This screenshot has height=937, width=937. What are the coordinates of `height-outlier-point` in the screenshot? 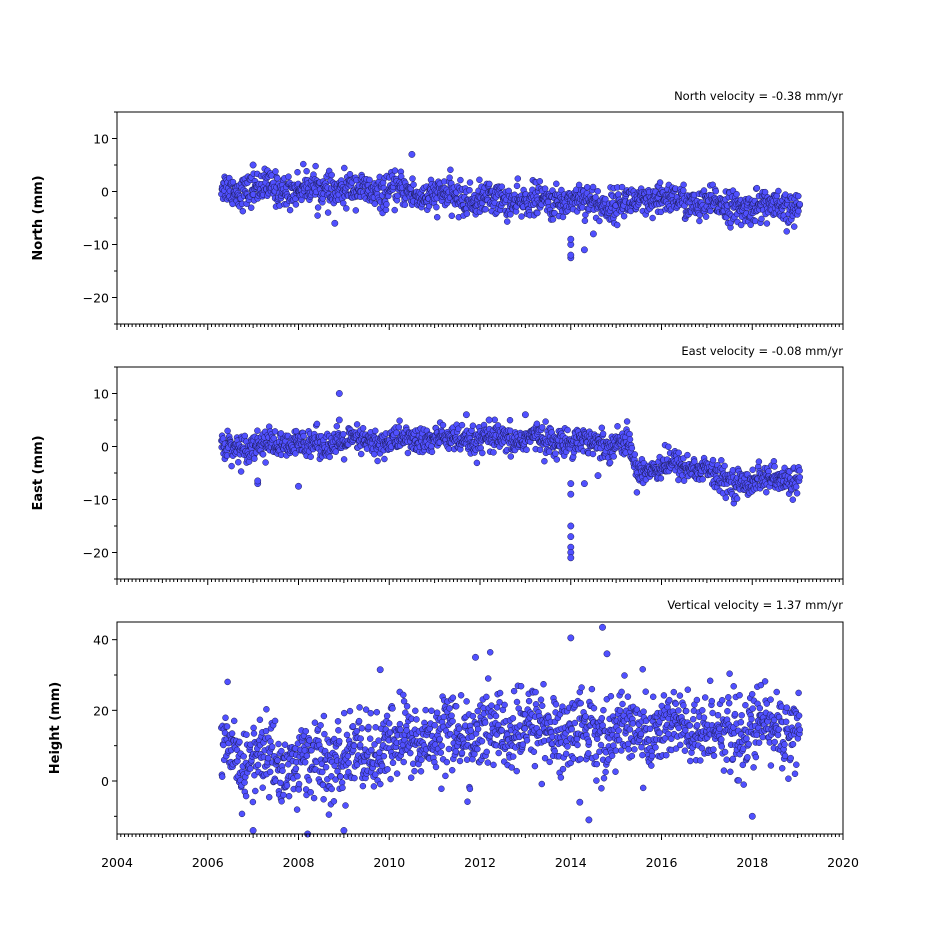 It's located at (580, 802).